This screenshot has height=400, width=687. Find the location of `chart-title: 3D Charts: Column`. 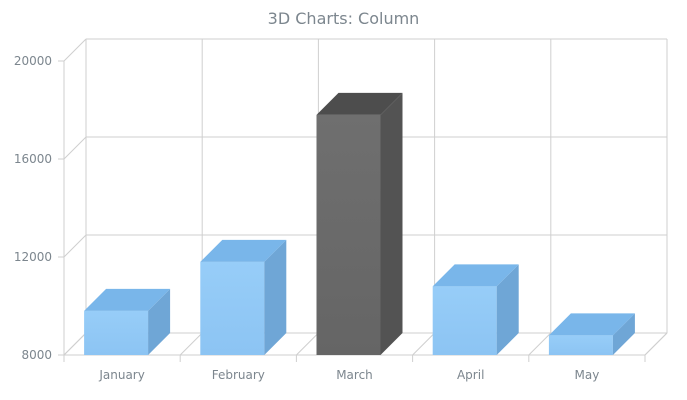

chart-title: 3D Charts: Column is located at coordinates (343, 18).